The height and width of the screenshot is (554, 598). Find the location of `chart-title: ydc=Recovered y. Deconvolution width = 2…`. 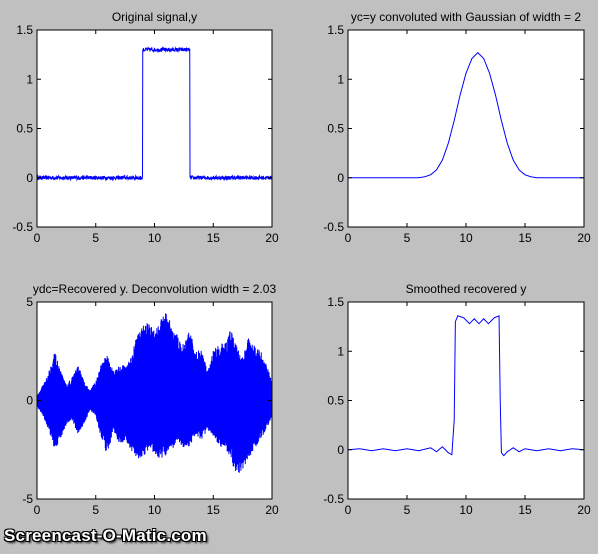

chart-title: ydc=Recovered y. Deconvolution width = 2… is located at coordinates (155, 289).